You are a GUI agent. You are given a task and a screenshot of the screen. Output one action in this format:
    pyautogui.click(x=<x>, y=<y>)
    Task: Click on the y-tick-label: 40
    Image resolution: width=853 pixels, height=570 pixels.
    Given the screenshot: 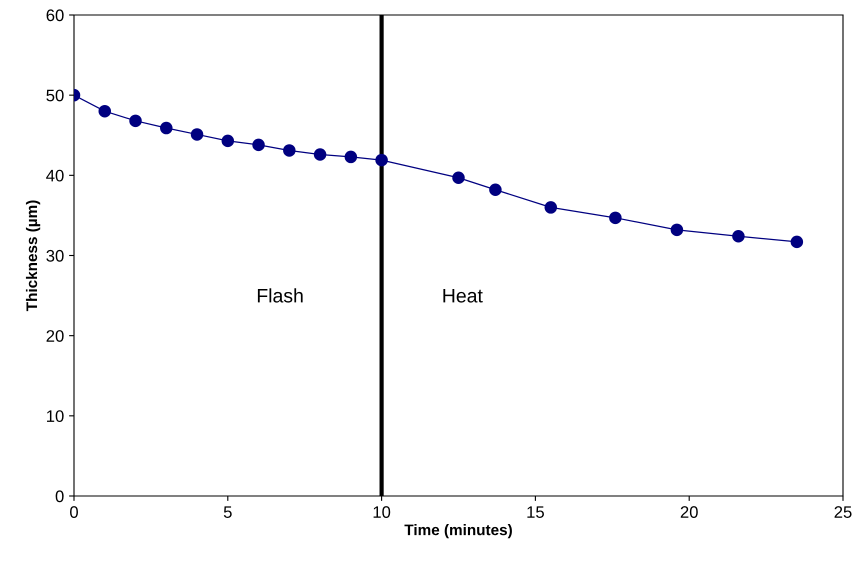 What is the action you would take?
    pyautogui.click(x=55, y=176)
    